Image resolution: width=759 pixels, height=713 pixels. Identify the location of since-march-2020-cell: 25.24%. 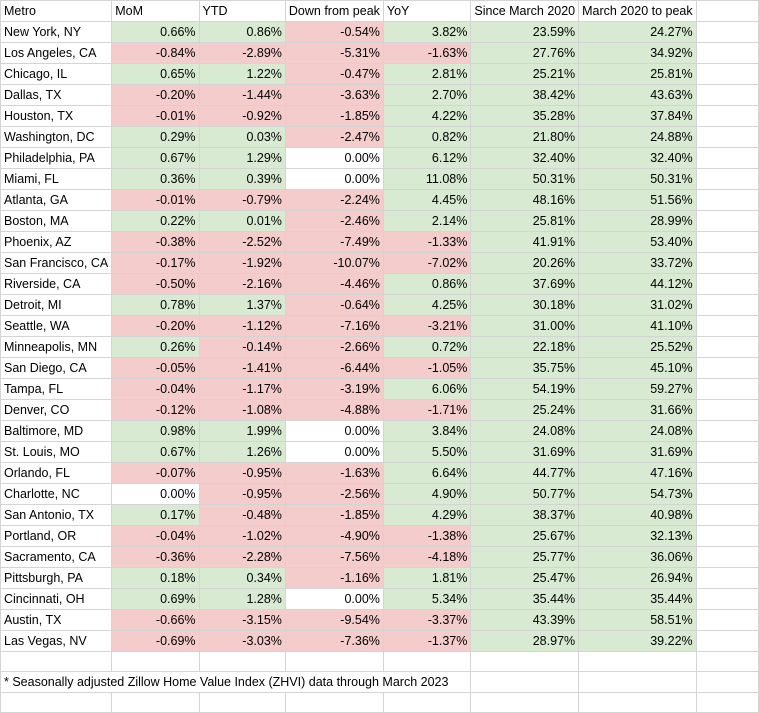
(525, 410).